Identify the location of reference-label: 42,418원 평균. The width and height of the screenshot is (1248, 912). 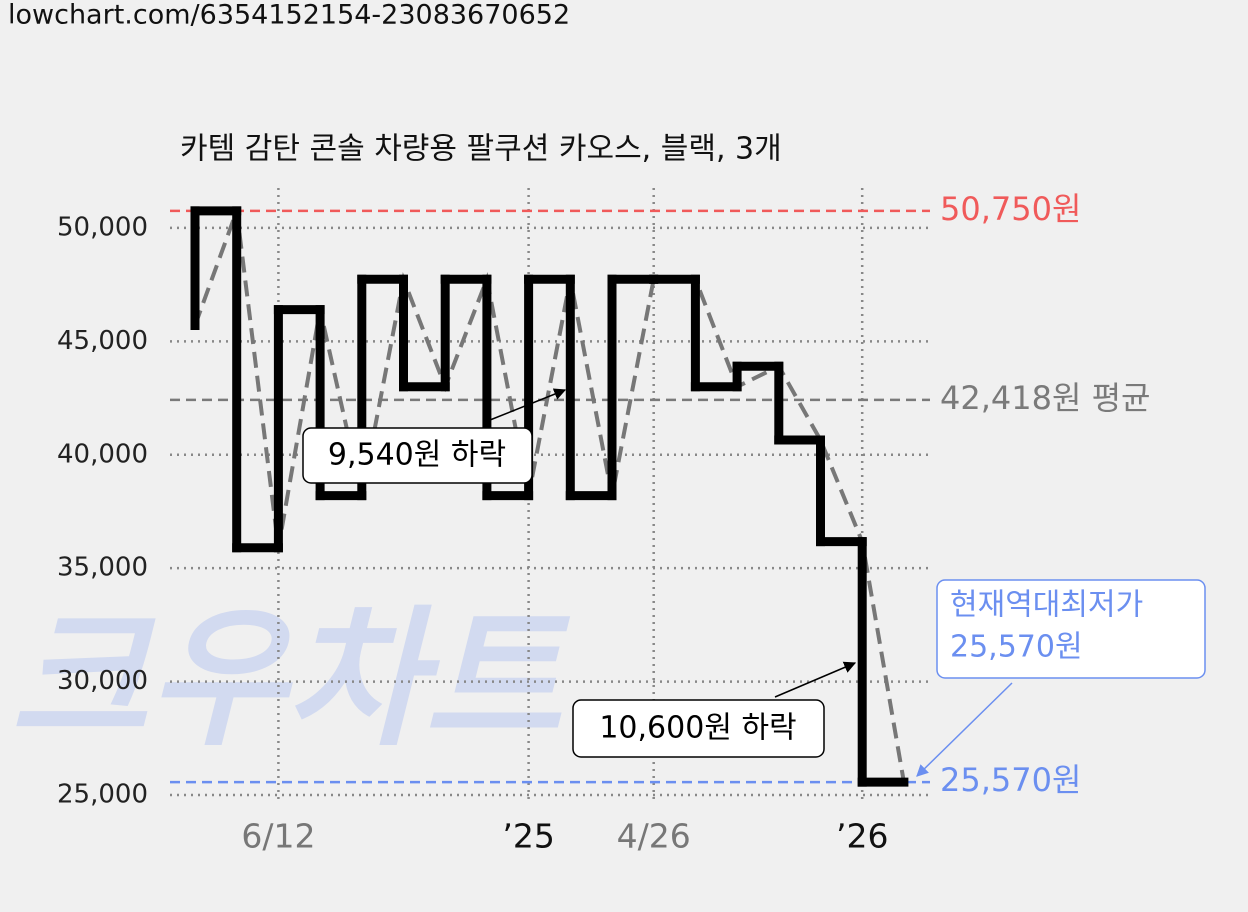
(1045, 398).